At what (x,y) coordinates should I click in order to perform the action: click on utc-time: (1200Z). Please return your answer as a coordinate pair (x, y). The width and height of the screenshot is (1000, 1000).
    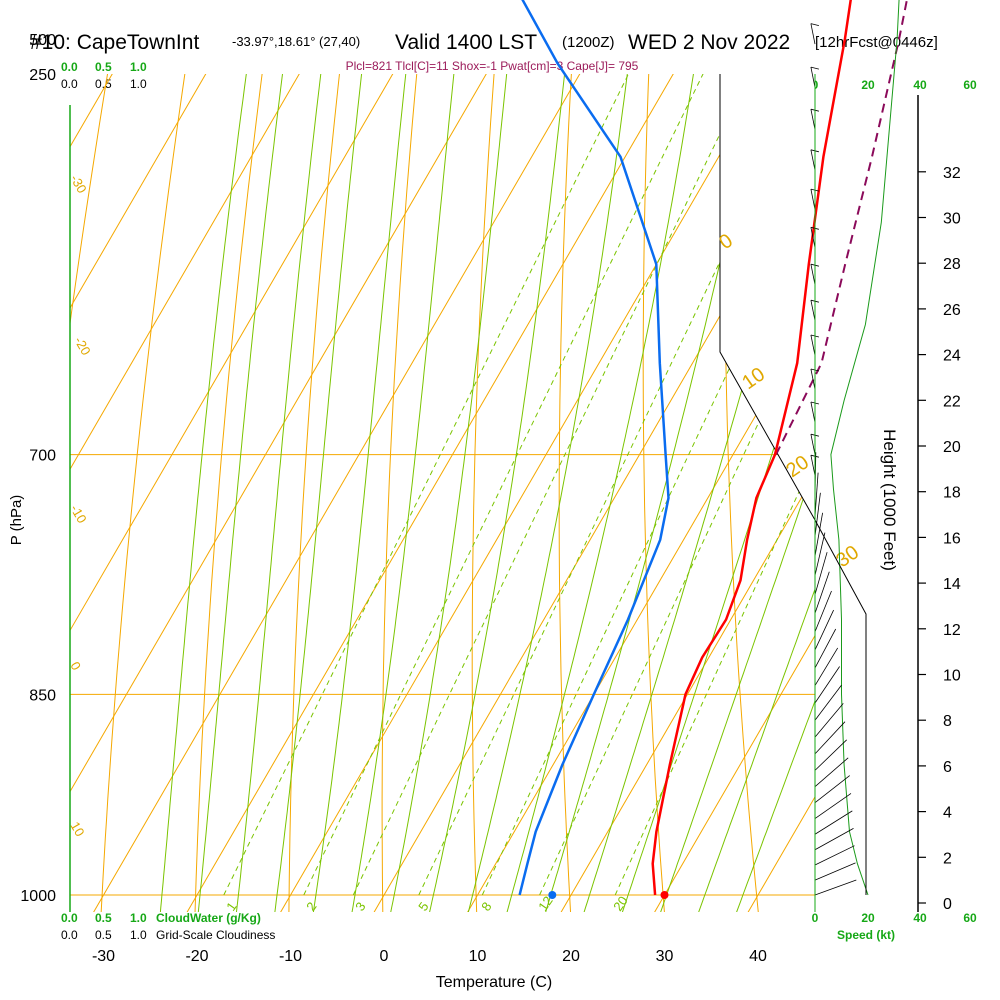
    Looking at the image, I should click on (588, 42).